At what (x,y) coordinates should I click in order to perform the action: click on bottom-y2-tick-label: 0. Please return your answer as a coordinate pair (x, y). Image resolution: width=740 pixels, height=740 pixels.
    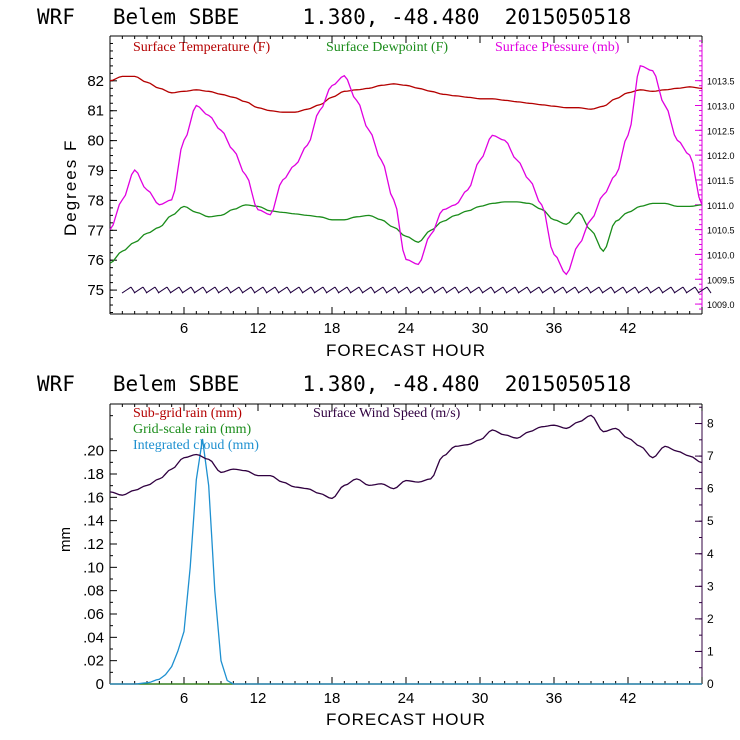
    Looking at the image, I should click on (710, 684).